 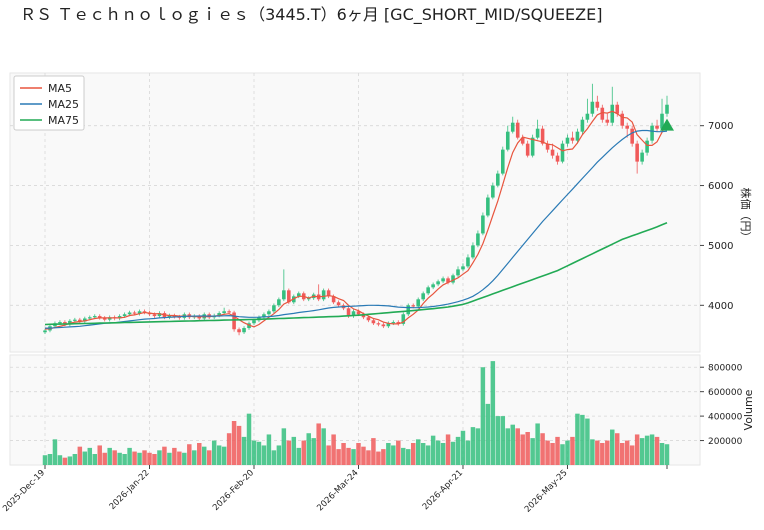 I want to click on legend-label: MA5, so click(x=60, y=88).